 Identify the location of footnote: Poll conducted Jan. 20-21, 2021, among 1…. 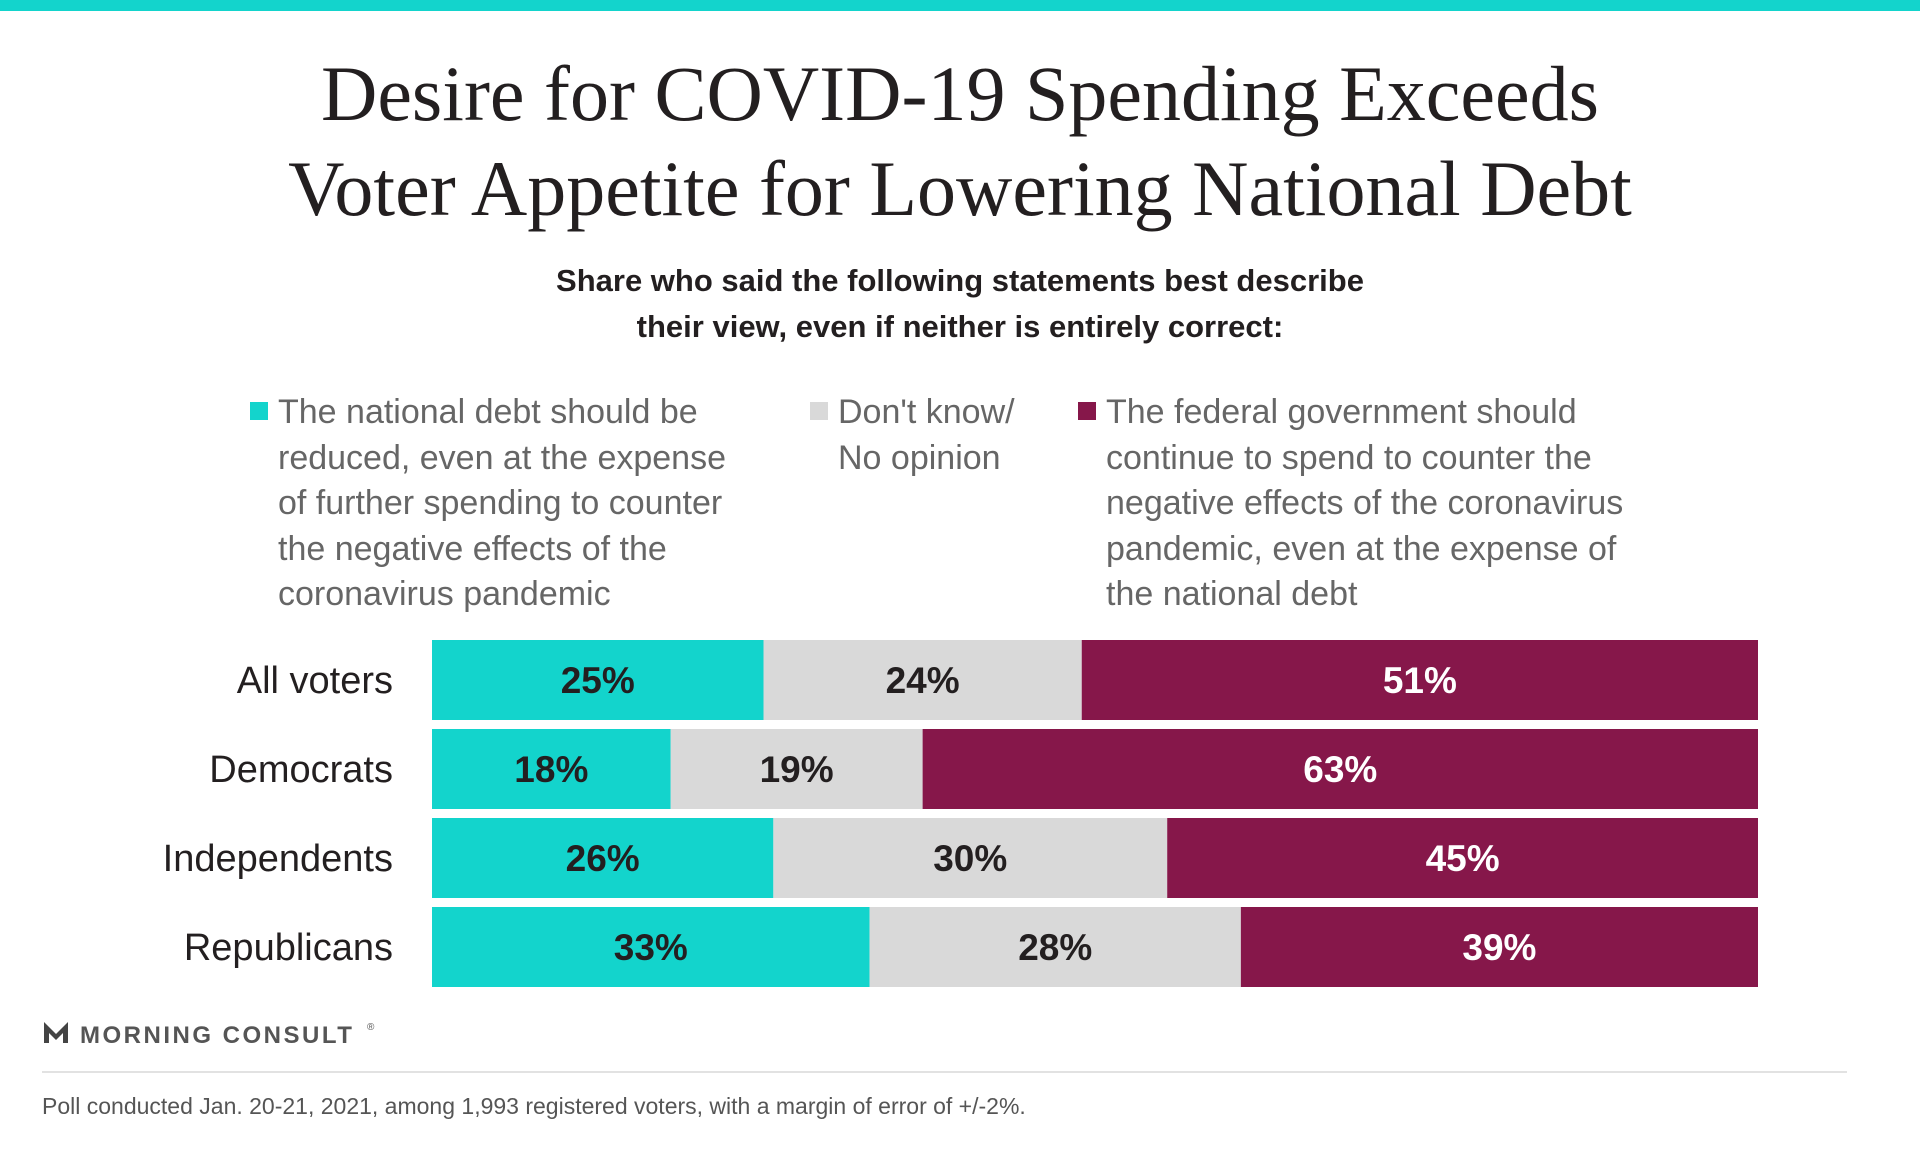
(534, 1106).